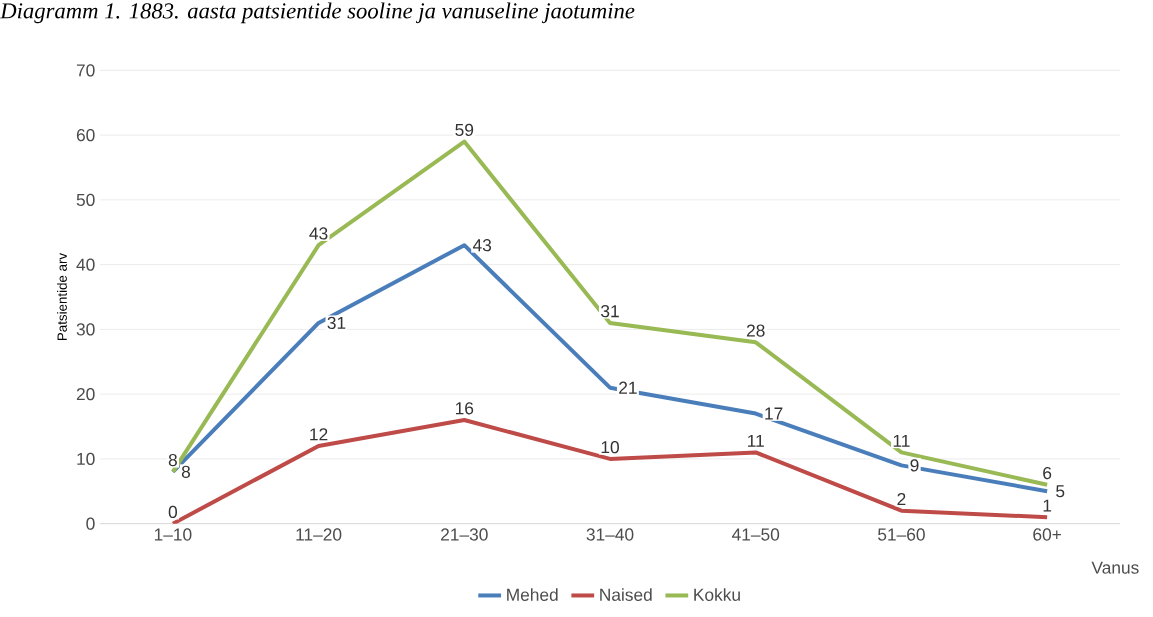  Describe the element at coordinates (532, 594) in the screenshot. I see `legend-label: Mehed` at that location.